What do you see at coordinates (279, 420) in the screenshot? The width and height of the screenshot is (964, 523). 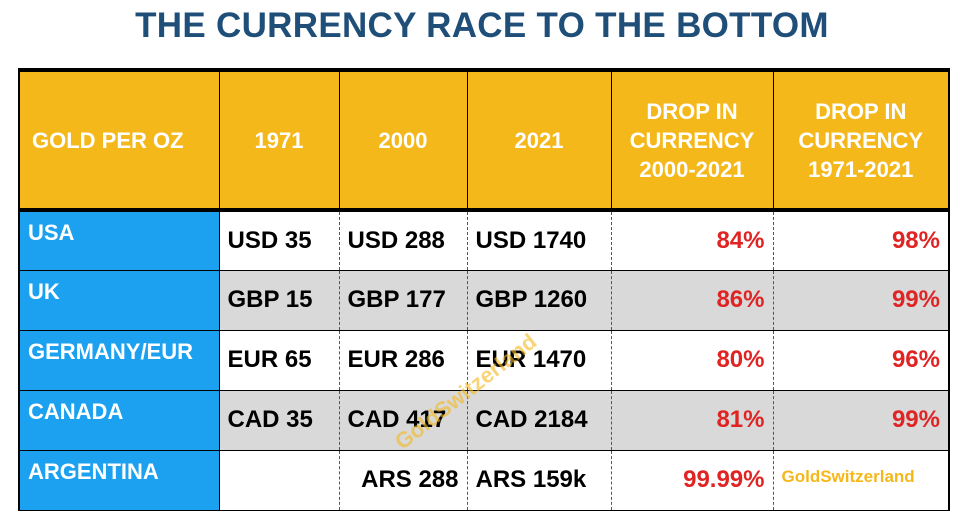 I see `price-1971-cell: CAD 35` at bounding box center [279, 420].